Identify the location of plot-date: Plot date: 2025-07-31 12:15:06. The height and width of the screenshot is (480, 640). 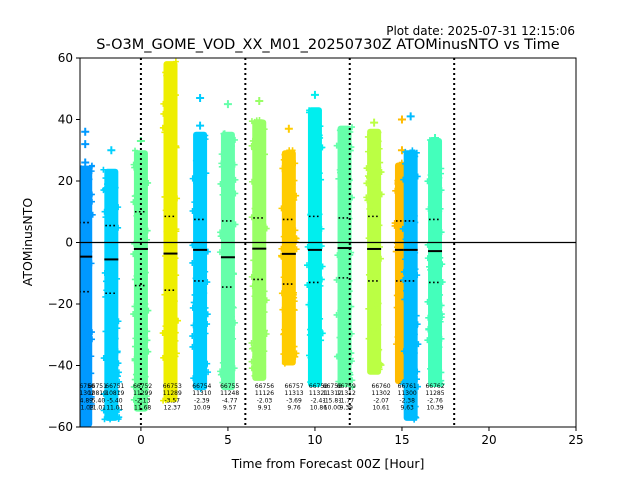
(480, 31).